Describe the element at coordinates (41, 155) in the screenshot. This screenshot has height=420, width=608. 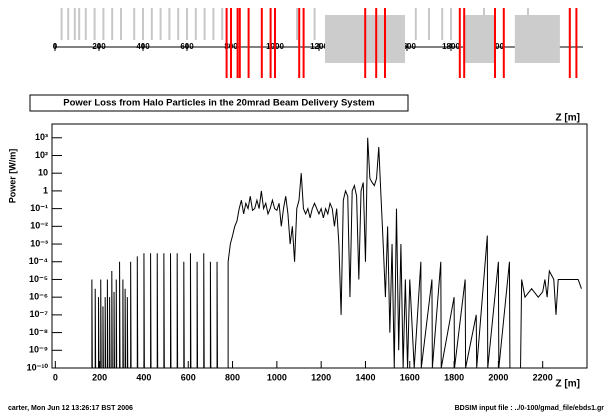
I see `y-tick-label: 10²` at that location.